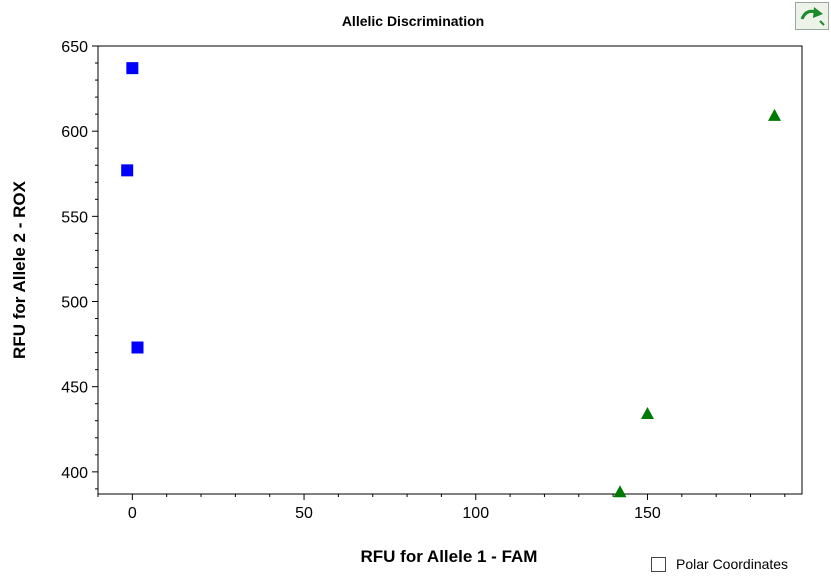 The image size is (831, 577). What do you see at coordinates (74, 388) in the screenshot?
I see `y-tick-label: 450` at bounding box center [74, 388].